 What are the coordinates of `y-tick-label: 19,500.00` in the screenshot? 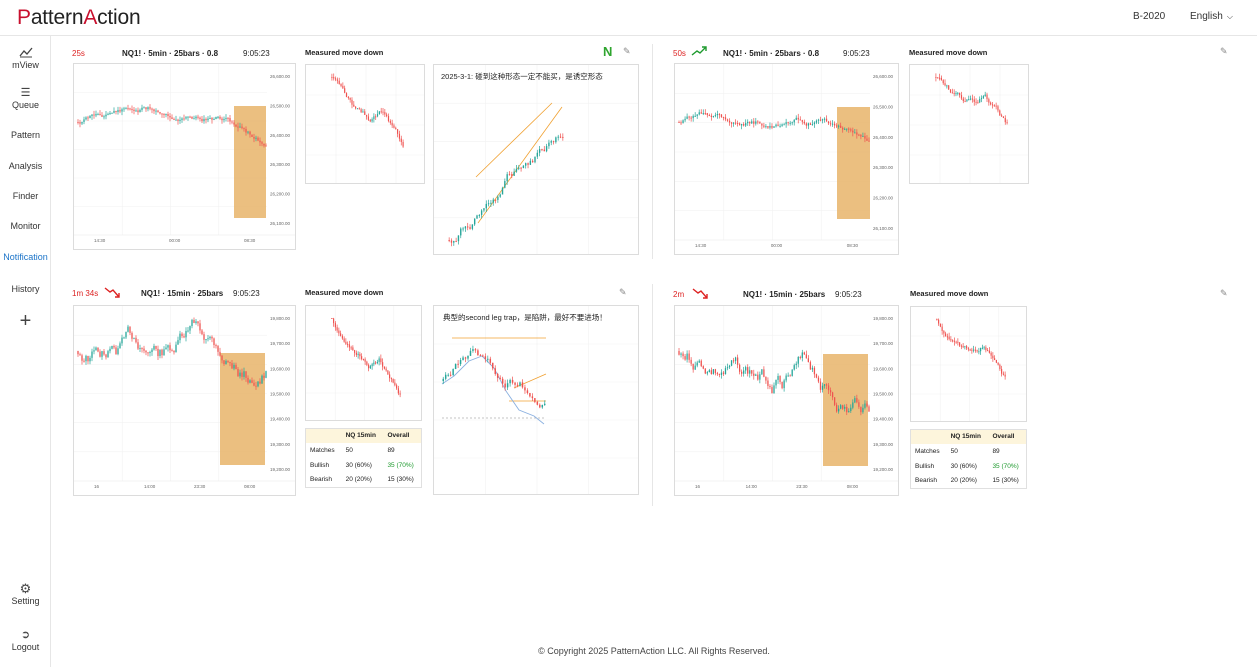 It's located at (883, 394).